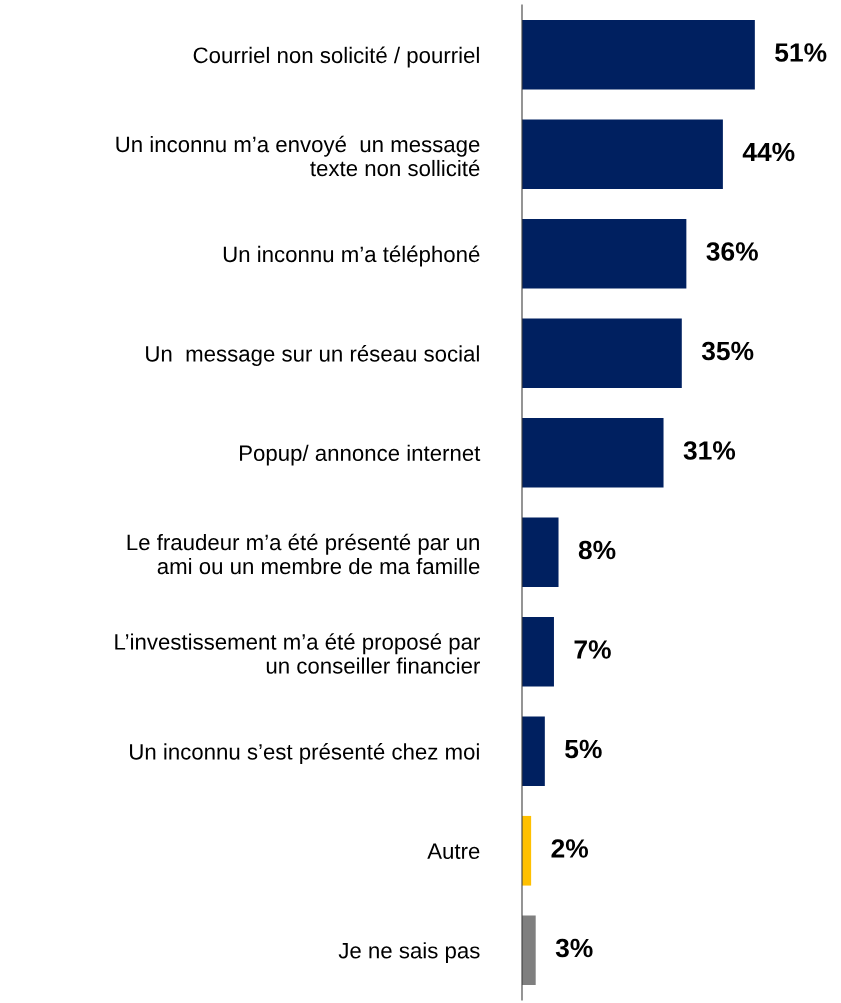 The image size is (841, 1003). I want to click on data-label: 2%, so click(570, 848).